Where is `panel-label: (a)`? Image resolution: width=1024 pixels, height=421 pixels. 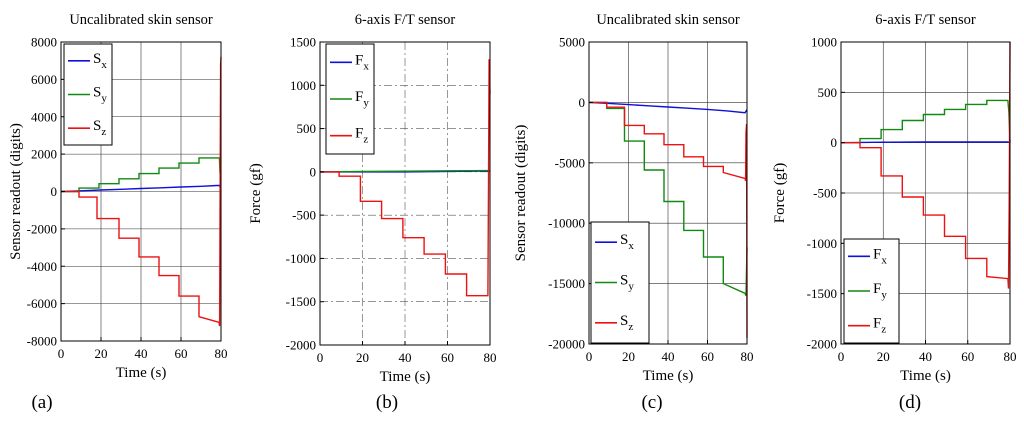 panel-label: (a) is located at coordinates (41, 402).